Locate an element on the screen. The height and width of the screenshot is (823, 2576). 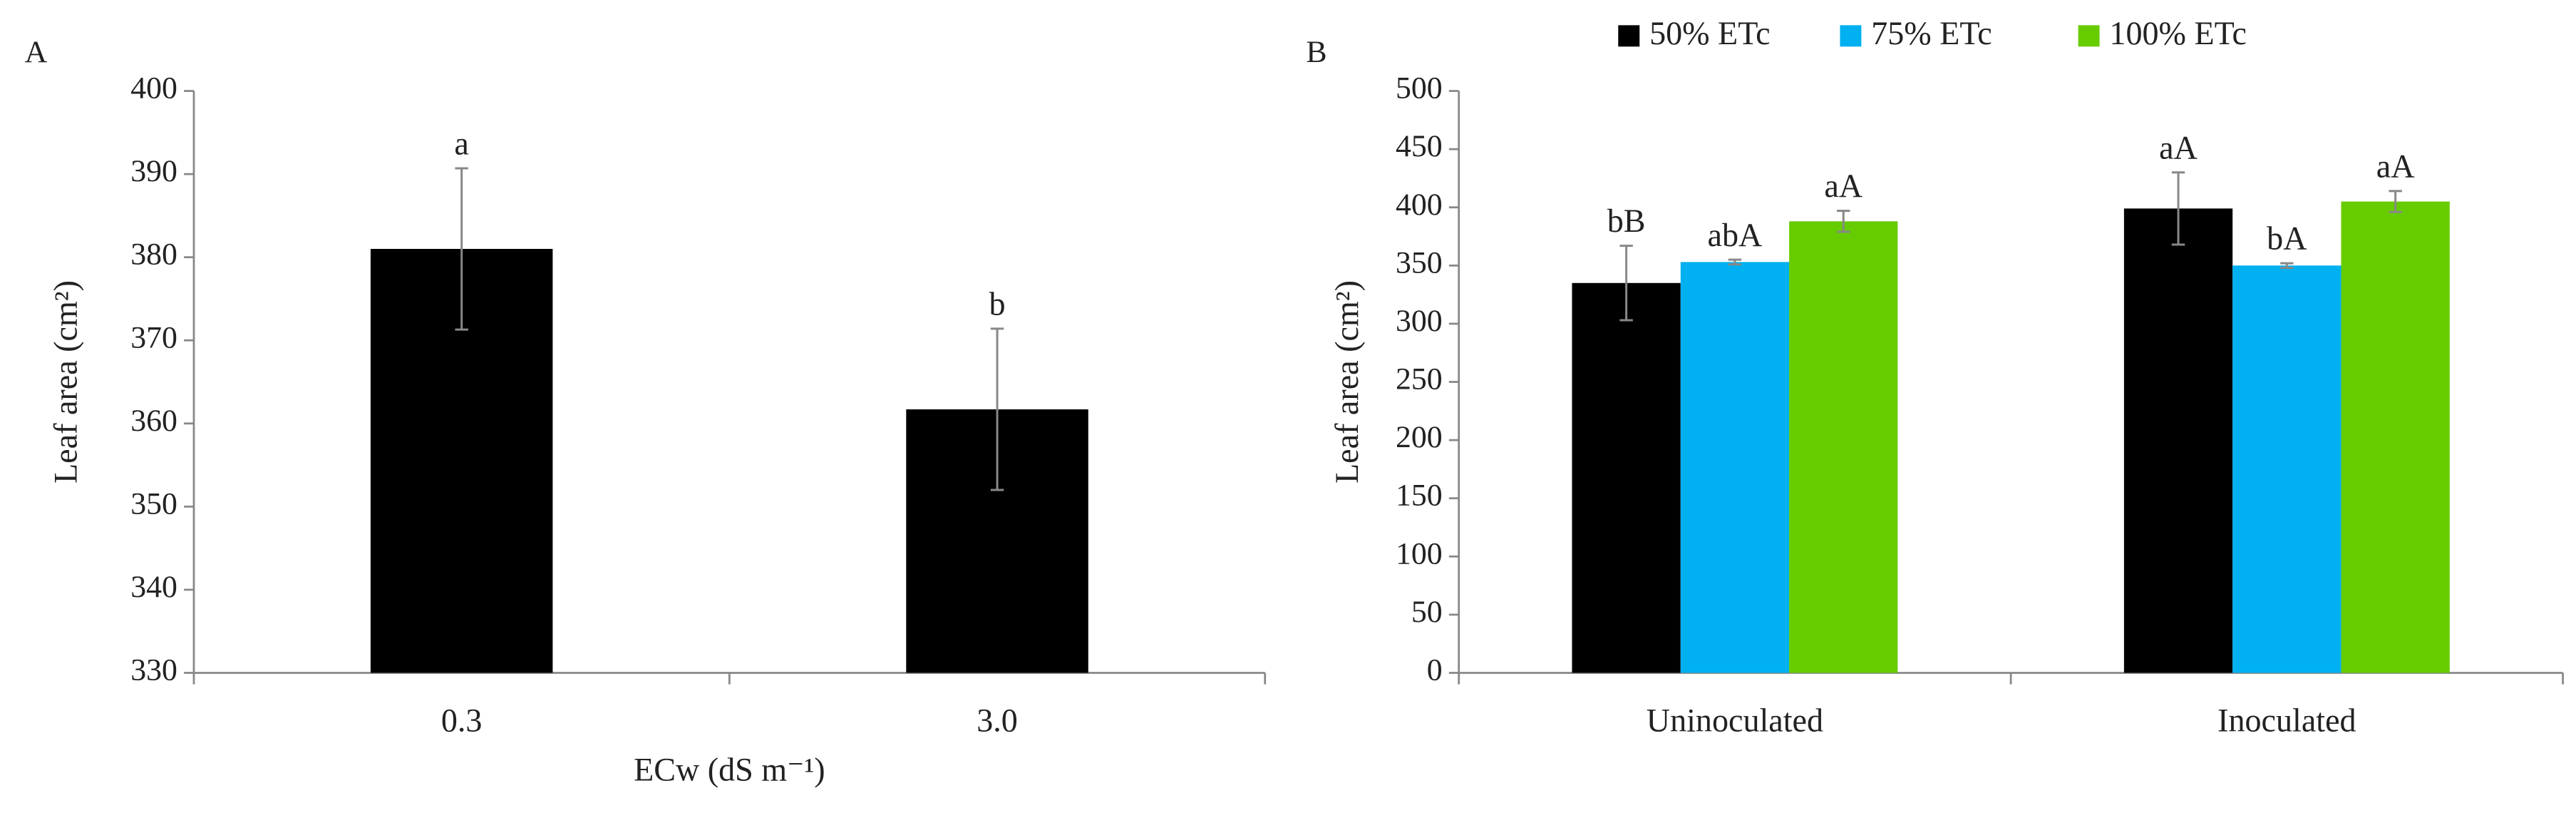
y-tick-label: 390 is located at coordinates (153, 171).